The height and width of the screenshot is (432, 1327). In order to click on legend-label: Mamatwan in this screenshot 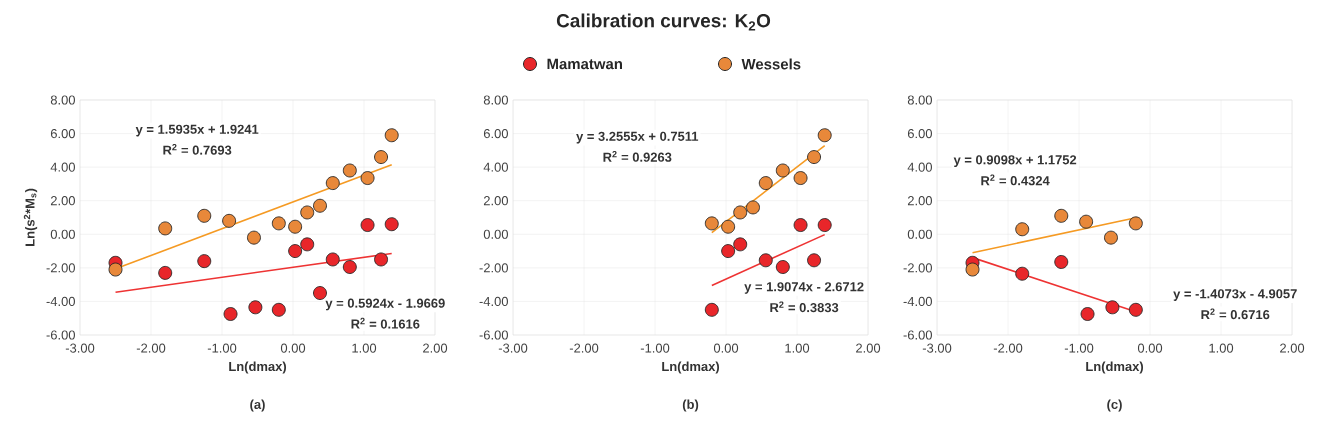, I will do `click(584, 64)`.